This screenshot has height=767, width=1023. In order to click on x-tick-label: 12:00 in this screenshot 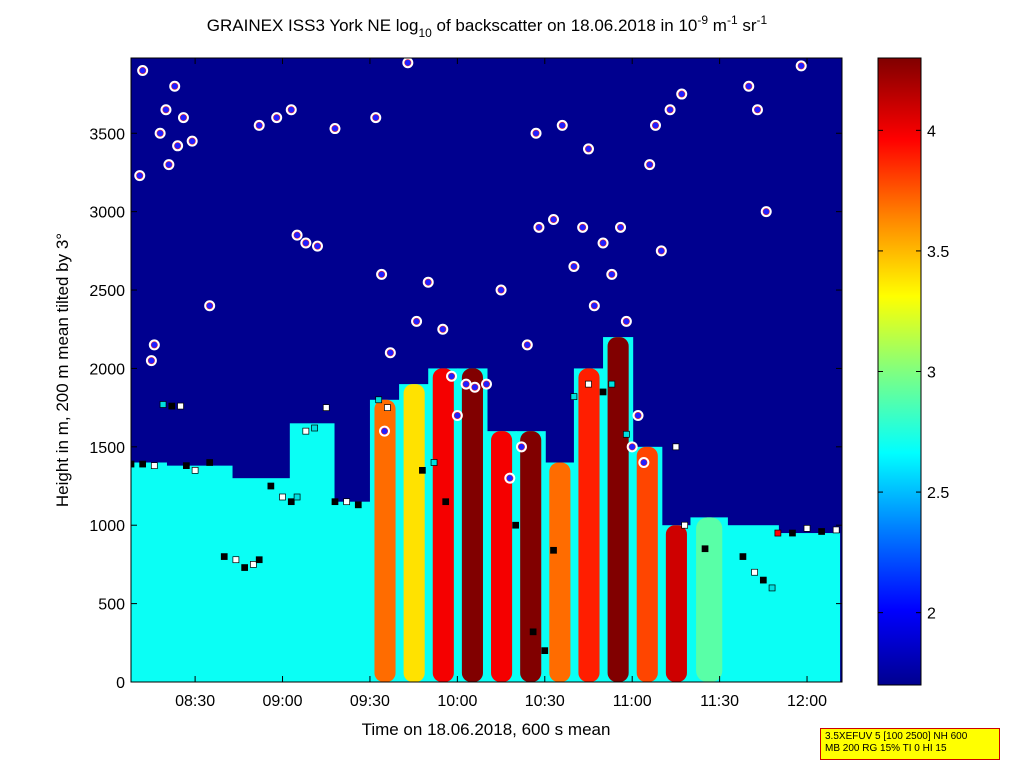, I will do `click(807, 701)`.